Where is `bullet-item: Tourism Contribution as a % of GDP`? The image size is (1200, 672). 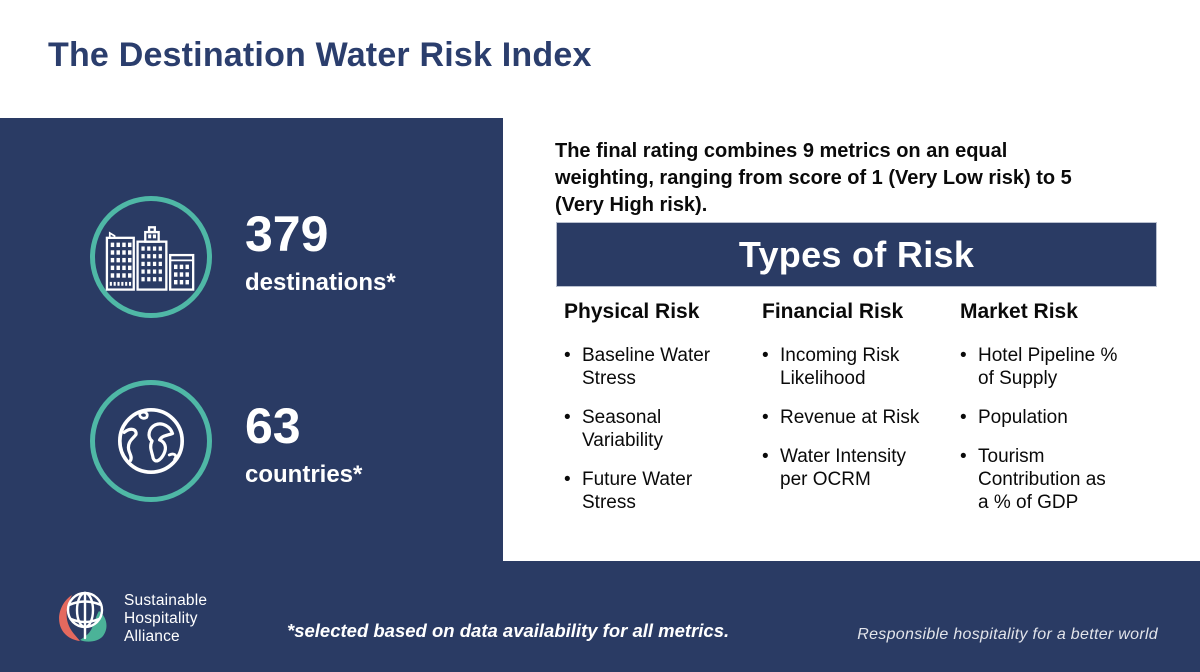 bullet-item: Tourism Contribution as a % of GDP is located at coordinates (1059, 479).